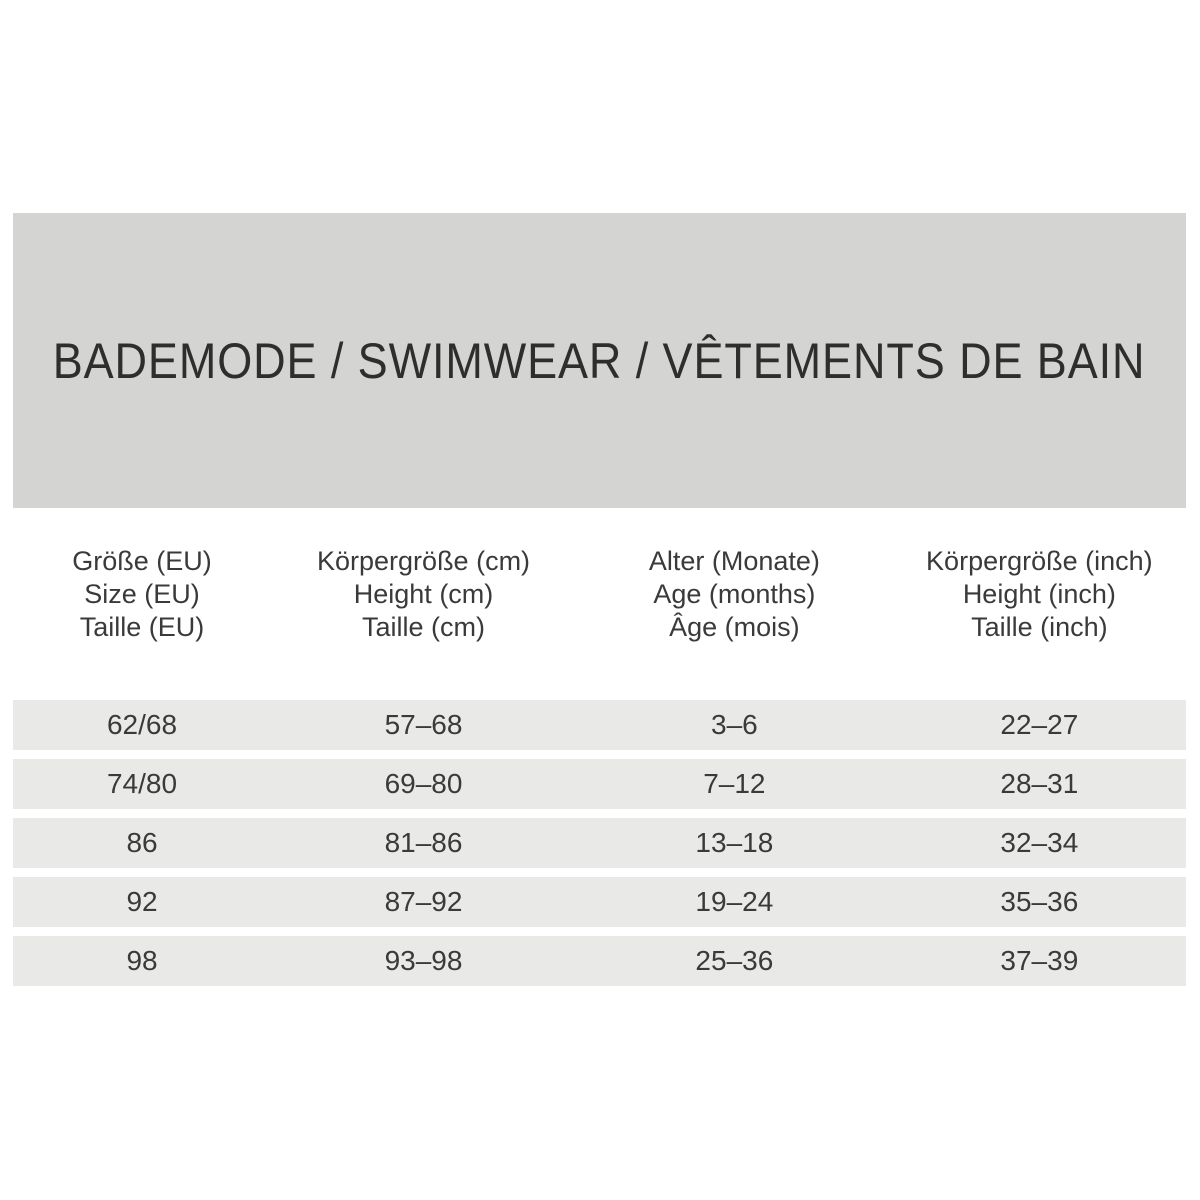  I want to click on header-line-en: Age (months), so click(734, 594).